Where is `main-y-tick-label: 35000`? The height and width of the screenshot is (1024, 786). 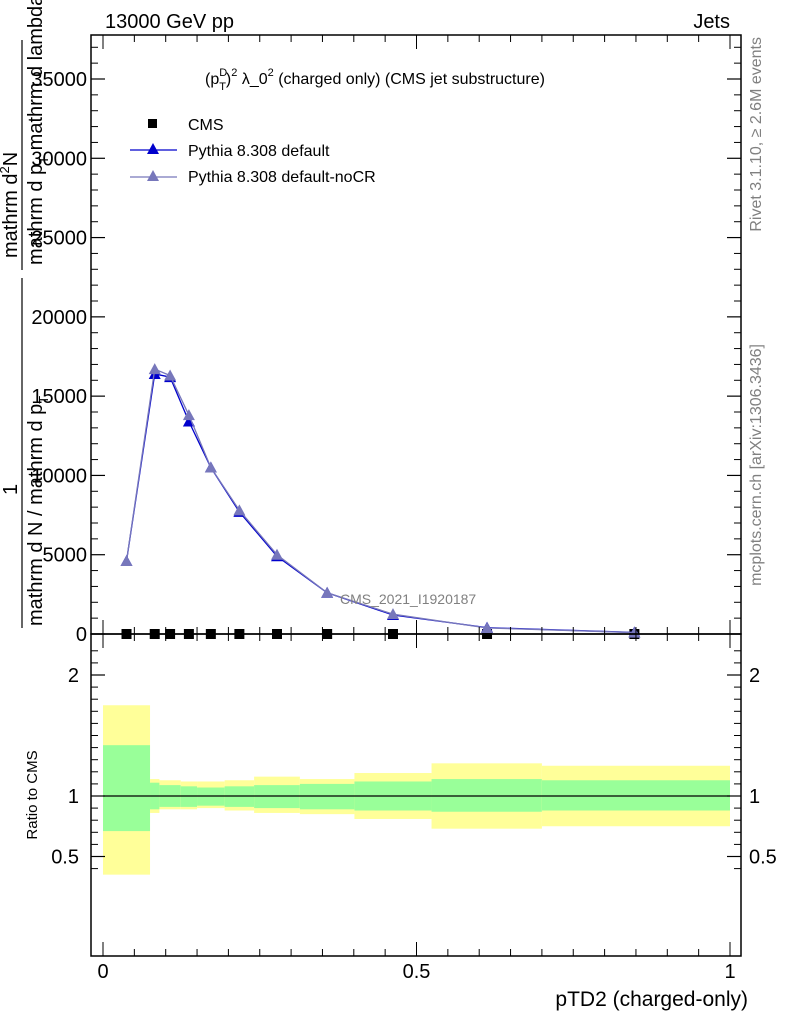
main-y-tick-label: 35000 is located at coordinates (59, 80).